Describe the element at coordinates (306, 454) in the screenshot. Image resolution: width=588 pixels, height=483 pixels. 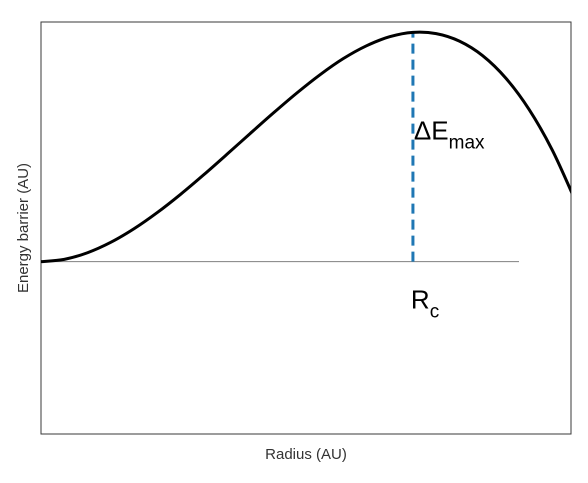
I see `x-axis-title: Radius (AU)` at that location.